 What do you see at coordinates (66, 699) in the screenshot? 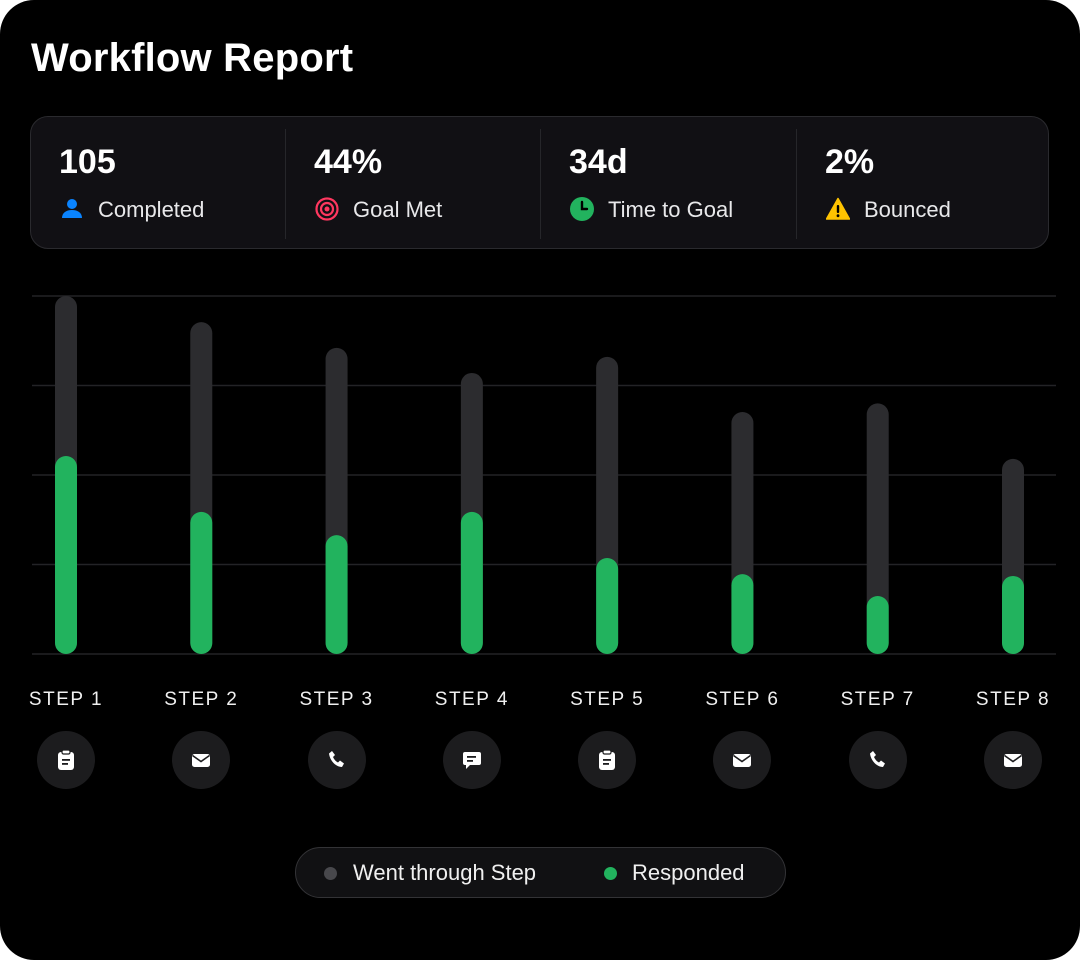
I see `step-label-1: STEP 1` at bounding box center [66, 699].